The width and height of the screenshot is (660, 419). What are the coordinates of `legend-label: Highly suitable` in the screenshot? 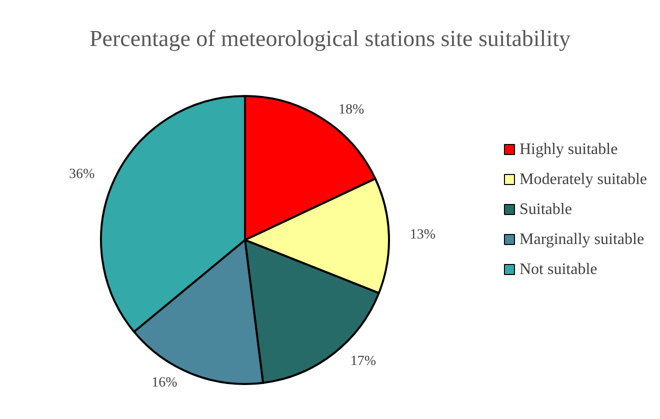 It's located at (568, 149).